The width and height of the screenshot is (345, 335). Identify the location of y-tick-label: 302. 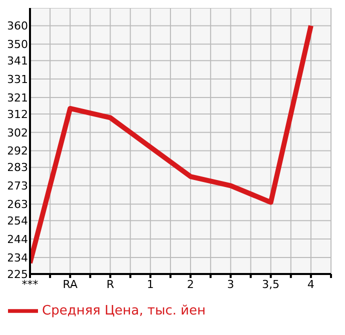
(17, 133).